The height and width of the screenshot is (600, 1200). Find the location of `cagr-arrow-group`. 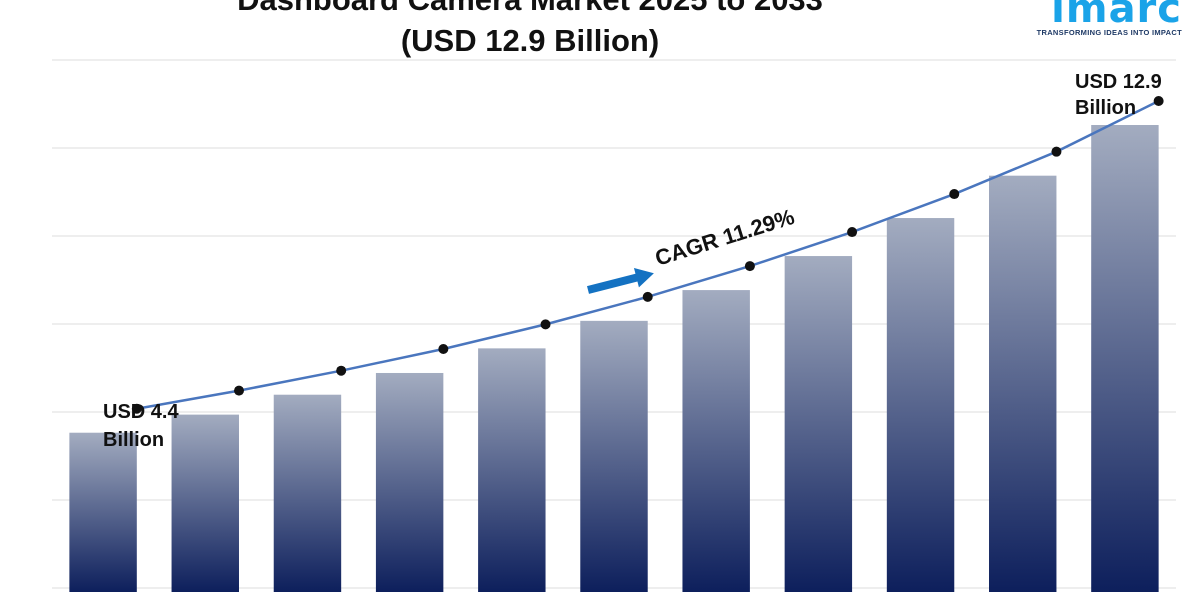

cagr-arrow-group is located at coordinates (620, 280).